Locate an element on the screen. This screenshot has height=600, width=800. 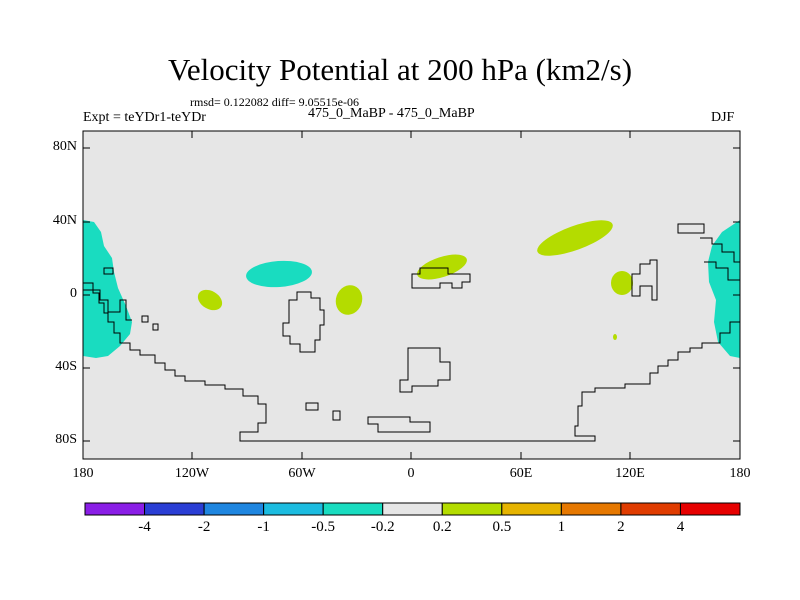
coast-south-america is located at coordinates (303, 322).